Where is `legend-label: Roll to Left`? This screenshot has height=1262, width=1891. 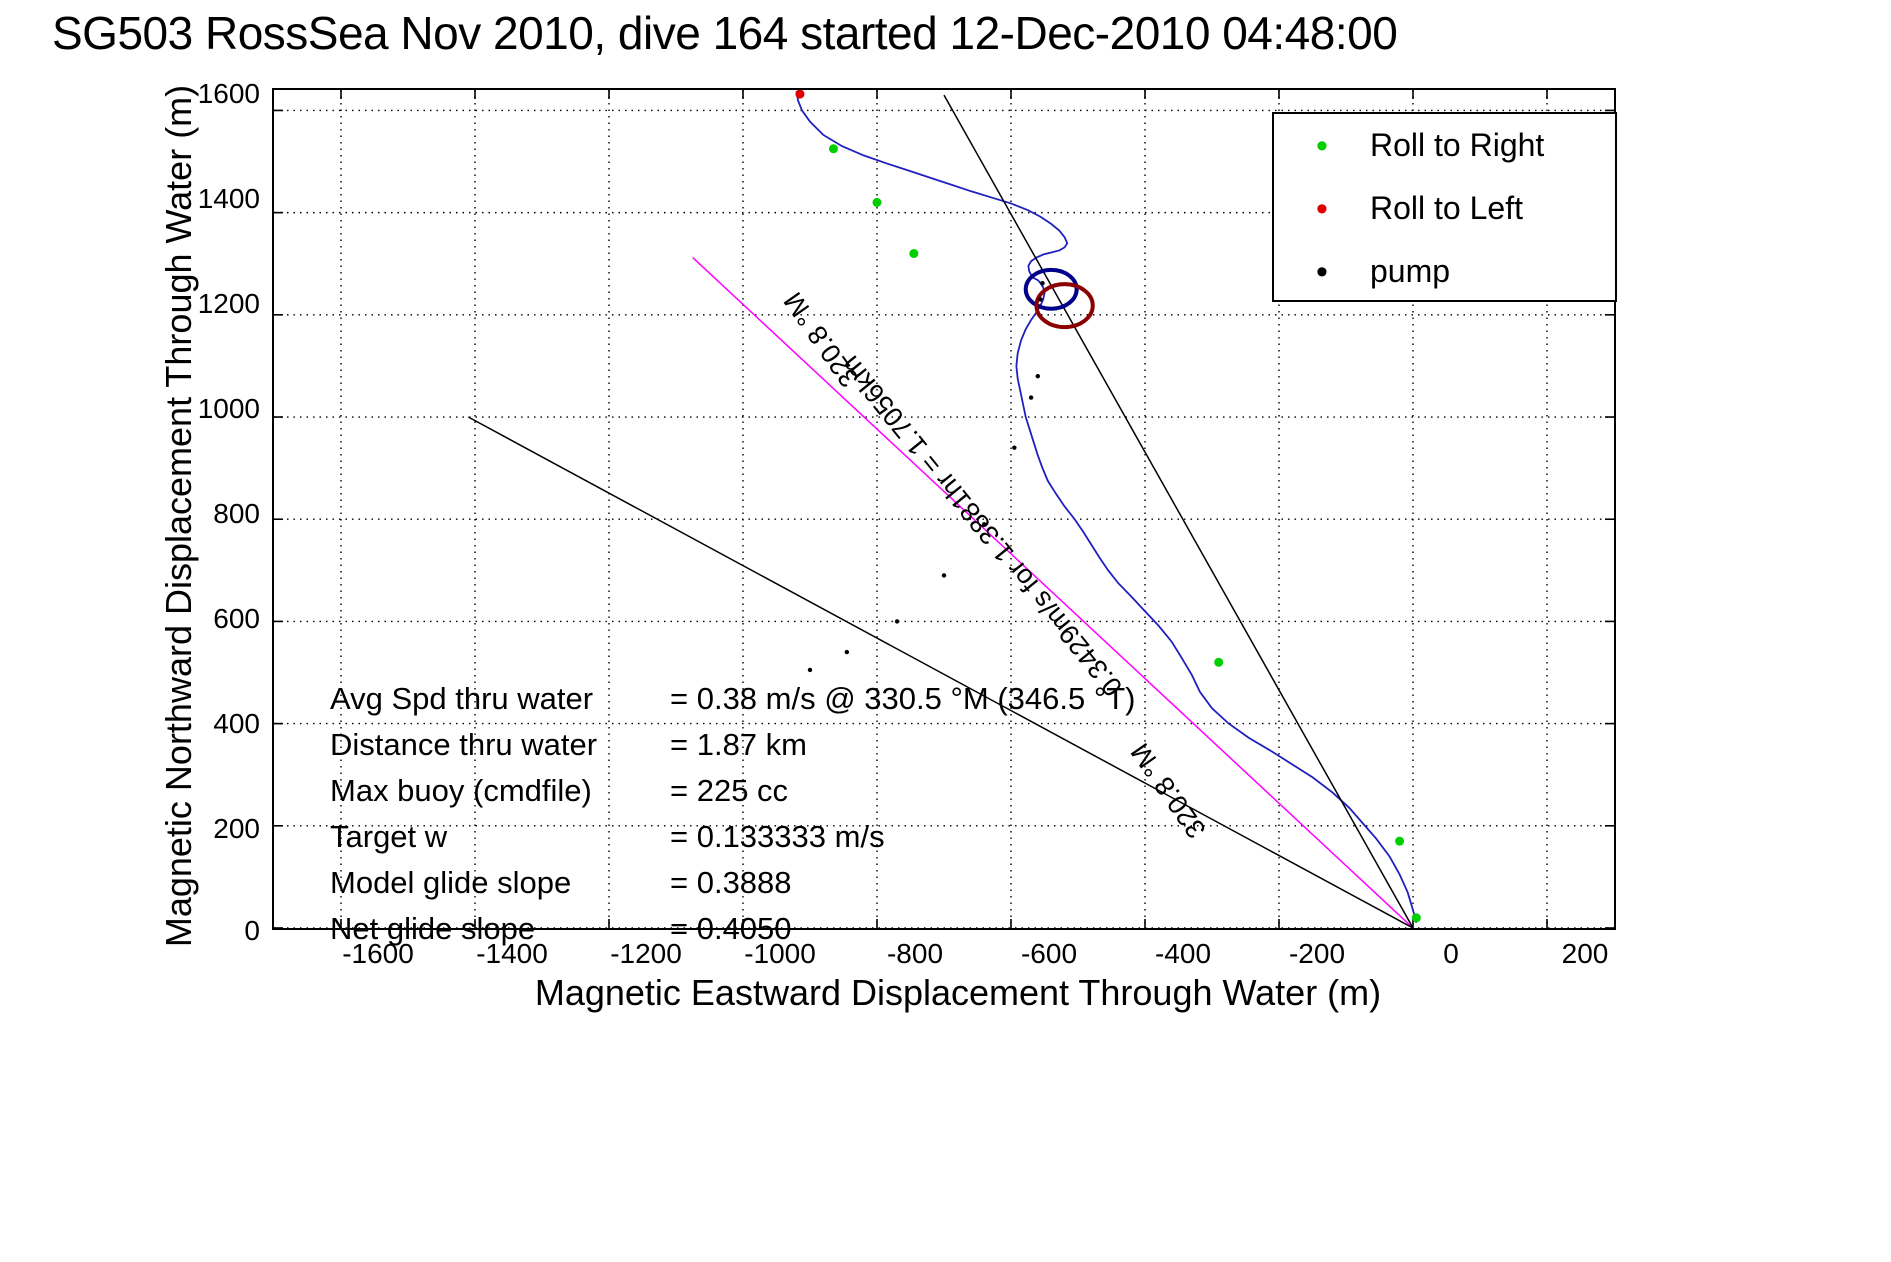
legend-label: Roll to Left is located at coordinates (1446, 208).